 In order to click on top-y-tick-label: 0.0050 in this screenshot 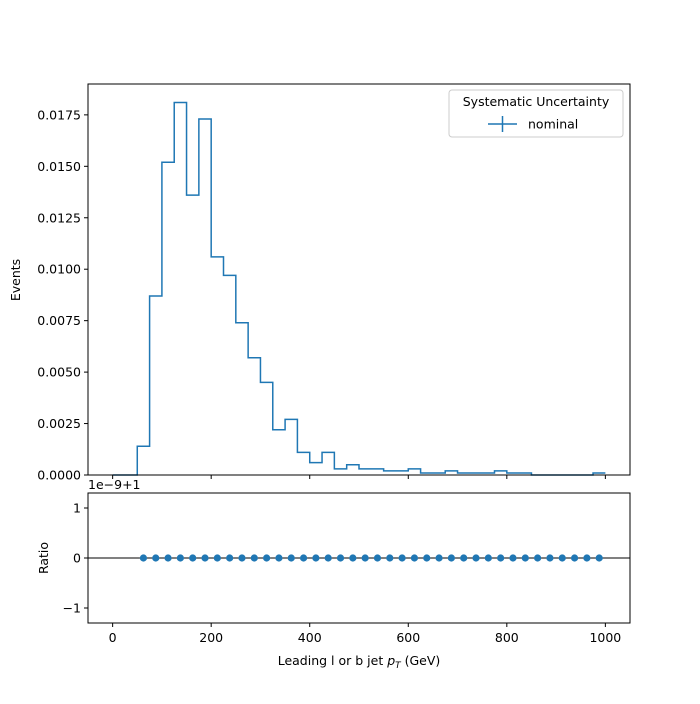, I will do `click(59, 372)`.